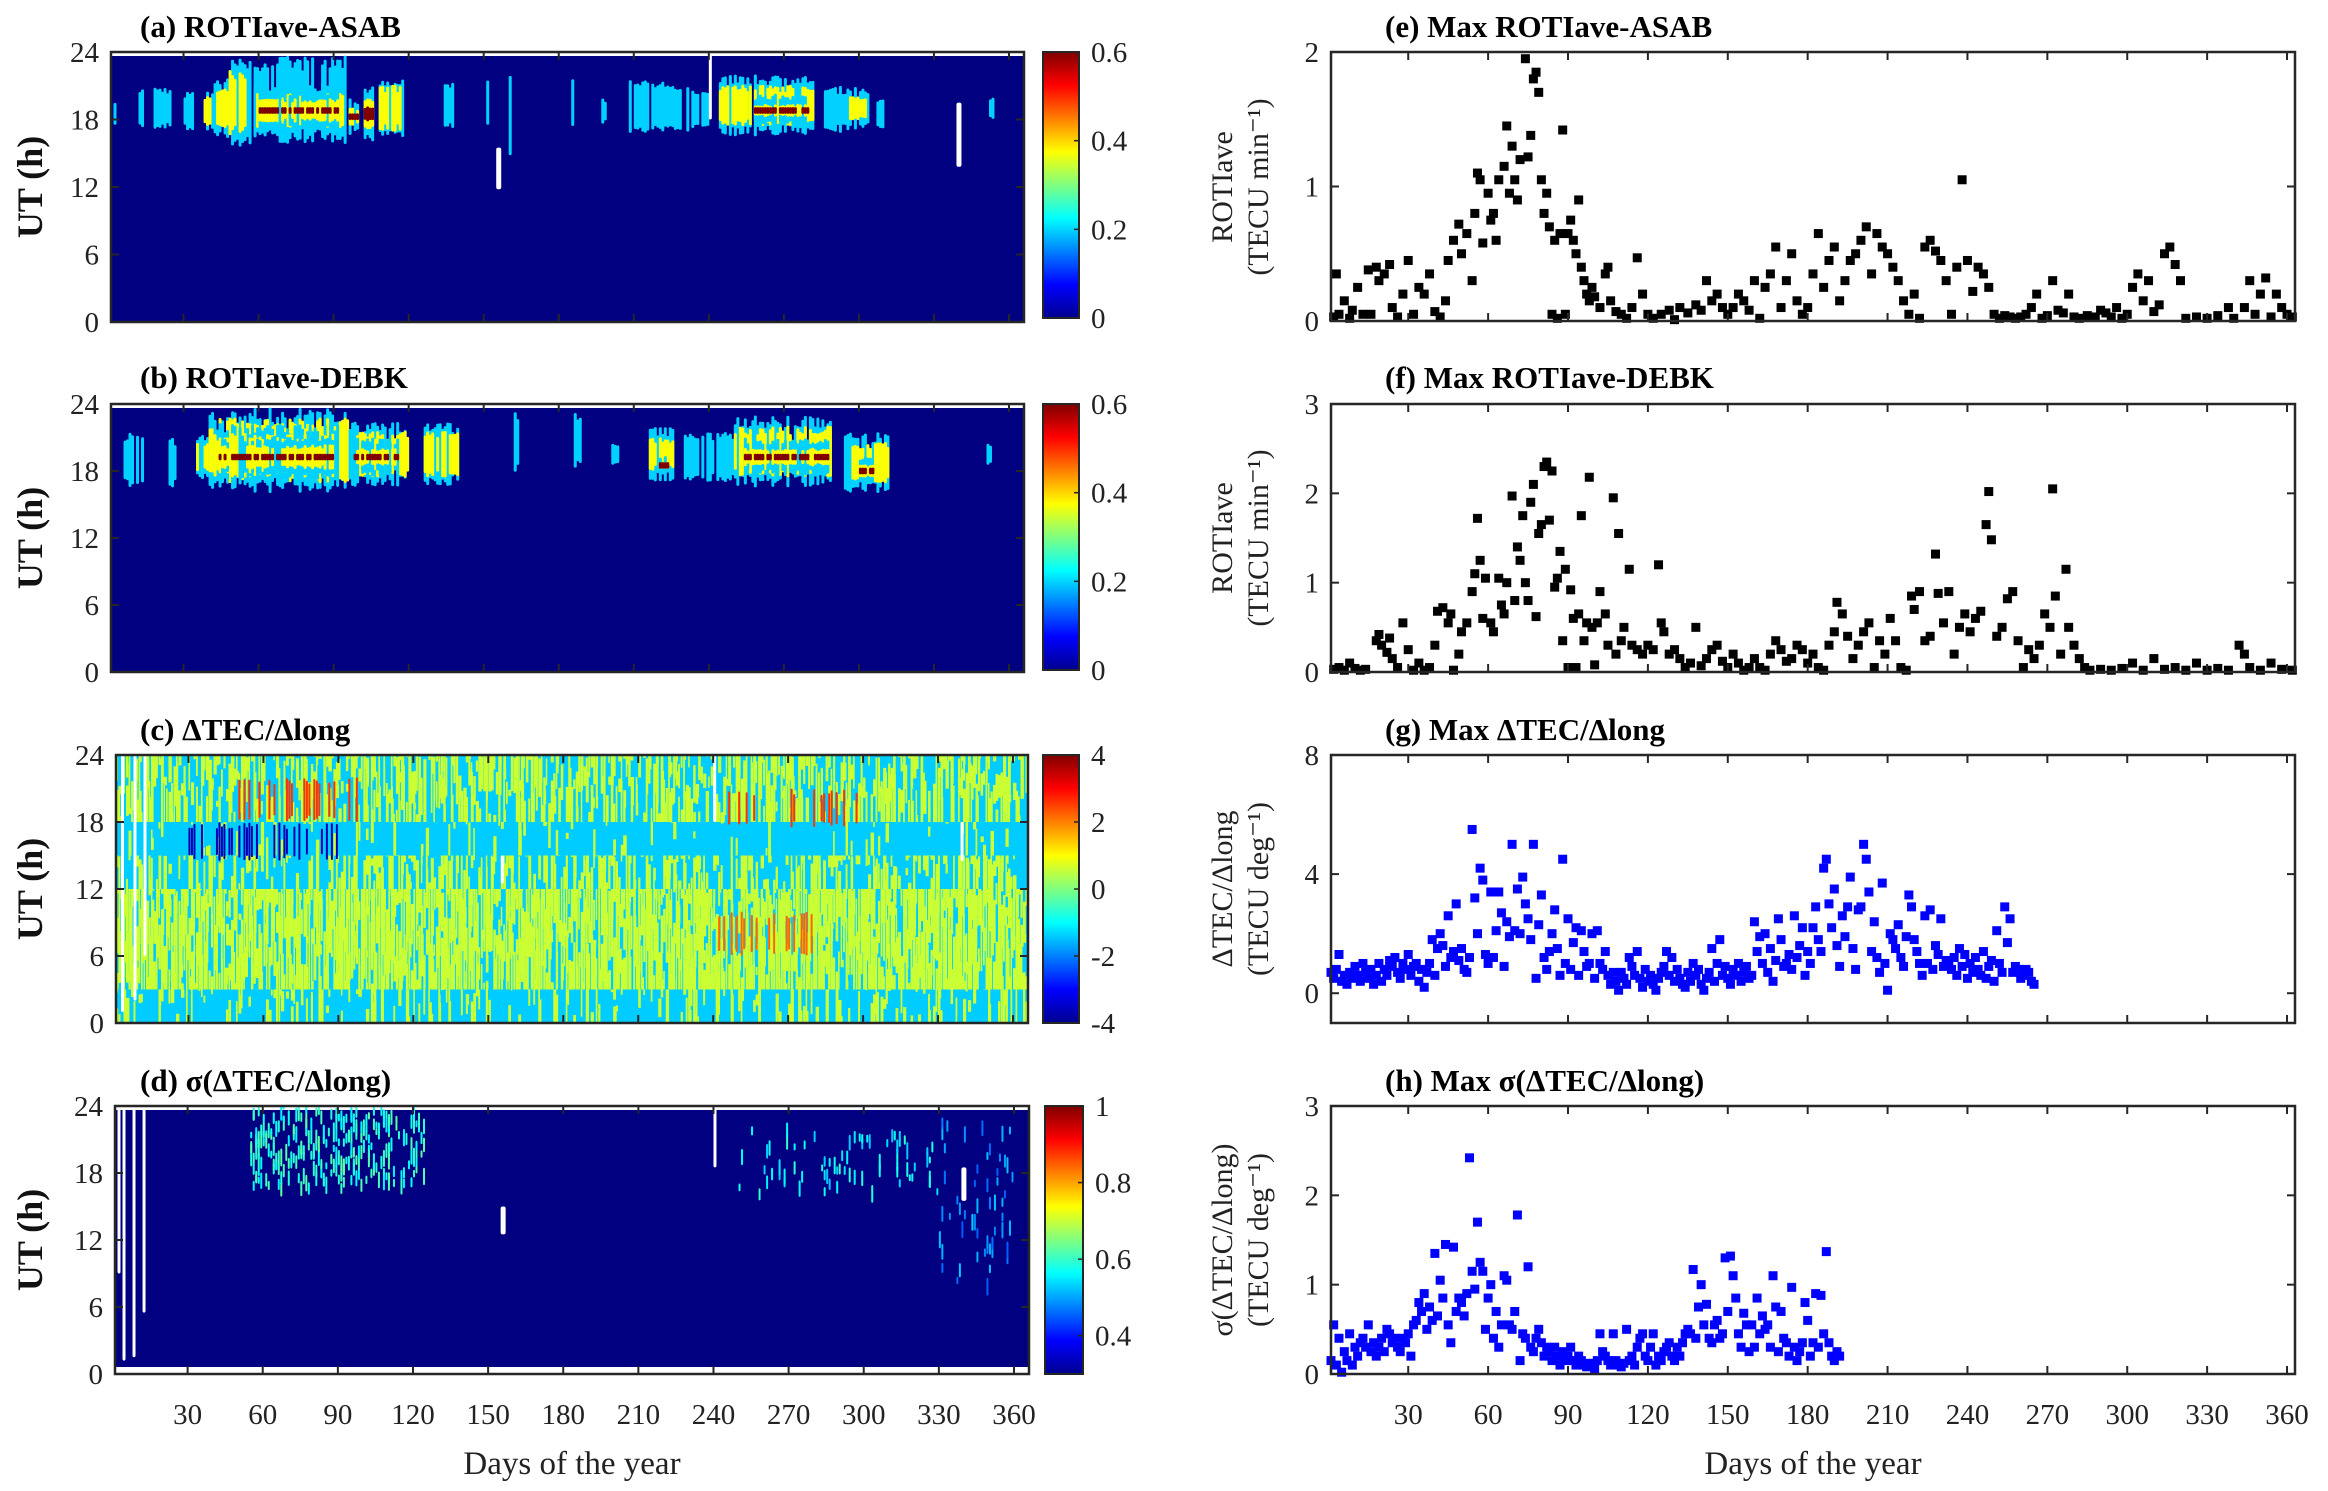  What do you see at coordinates (572, 1240) in the screenshot?
I see `panel-d-frame` at bounding box center [572, 1240].